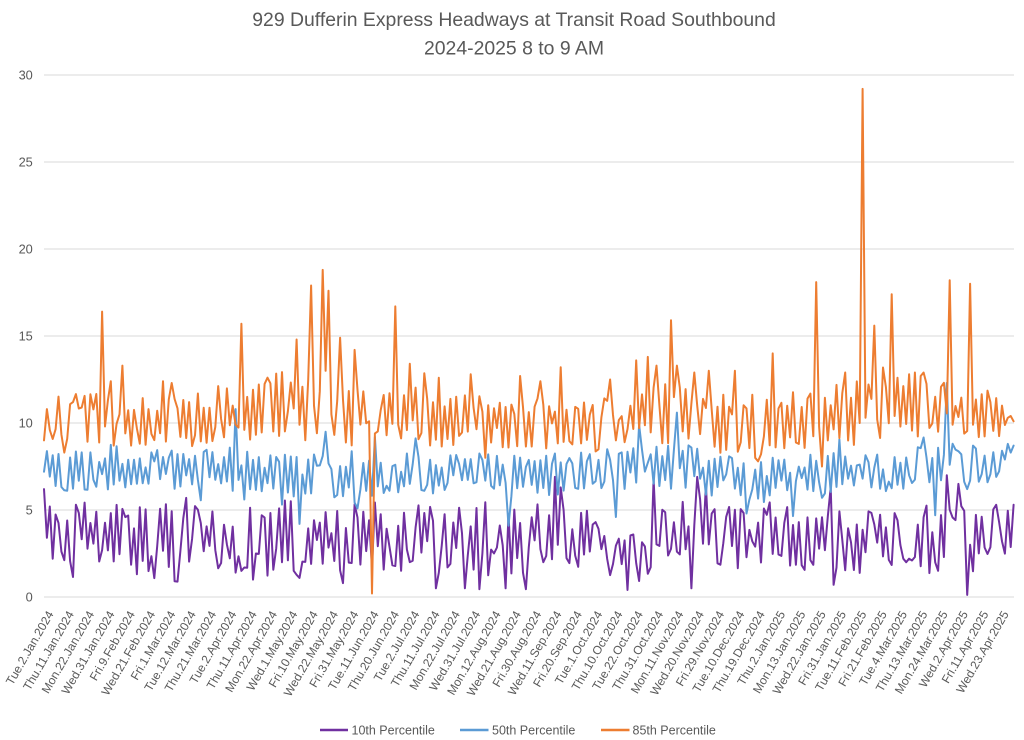 This screenshot has height=740, width=1024. What do you see at coordinates (26, 75) in the screenshot?
I see `svg-text: 30` at bounding box center [26, 75].